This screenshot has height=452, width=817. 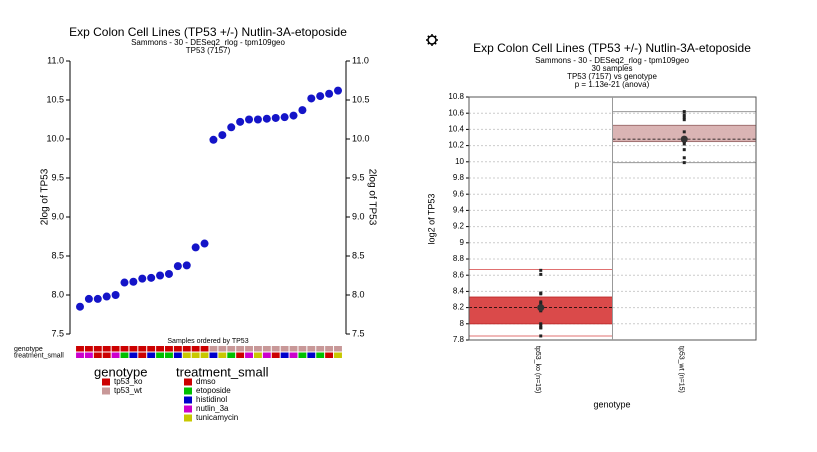 What do you see at coordinates (537, 369) in the screenshot?
I see `category-label: tp53_ko (n=15)` at bounding box center [537, 369].